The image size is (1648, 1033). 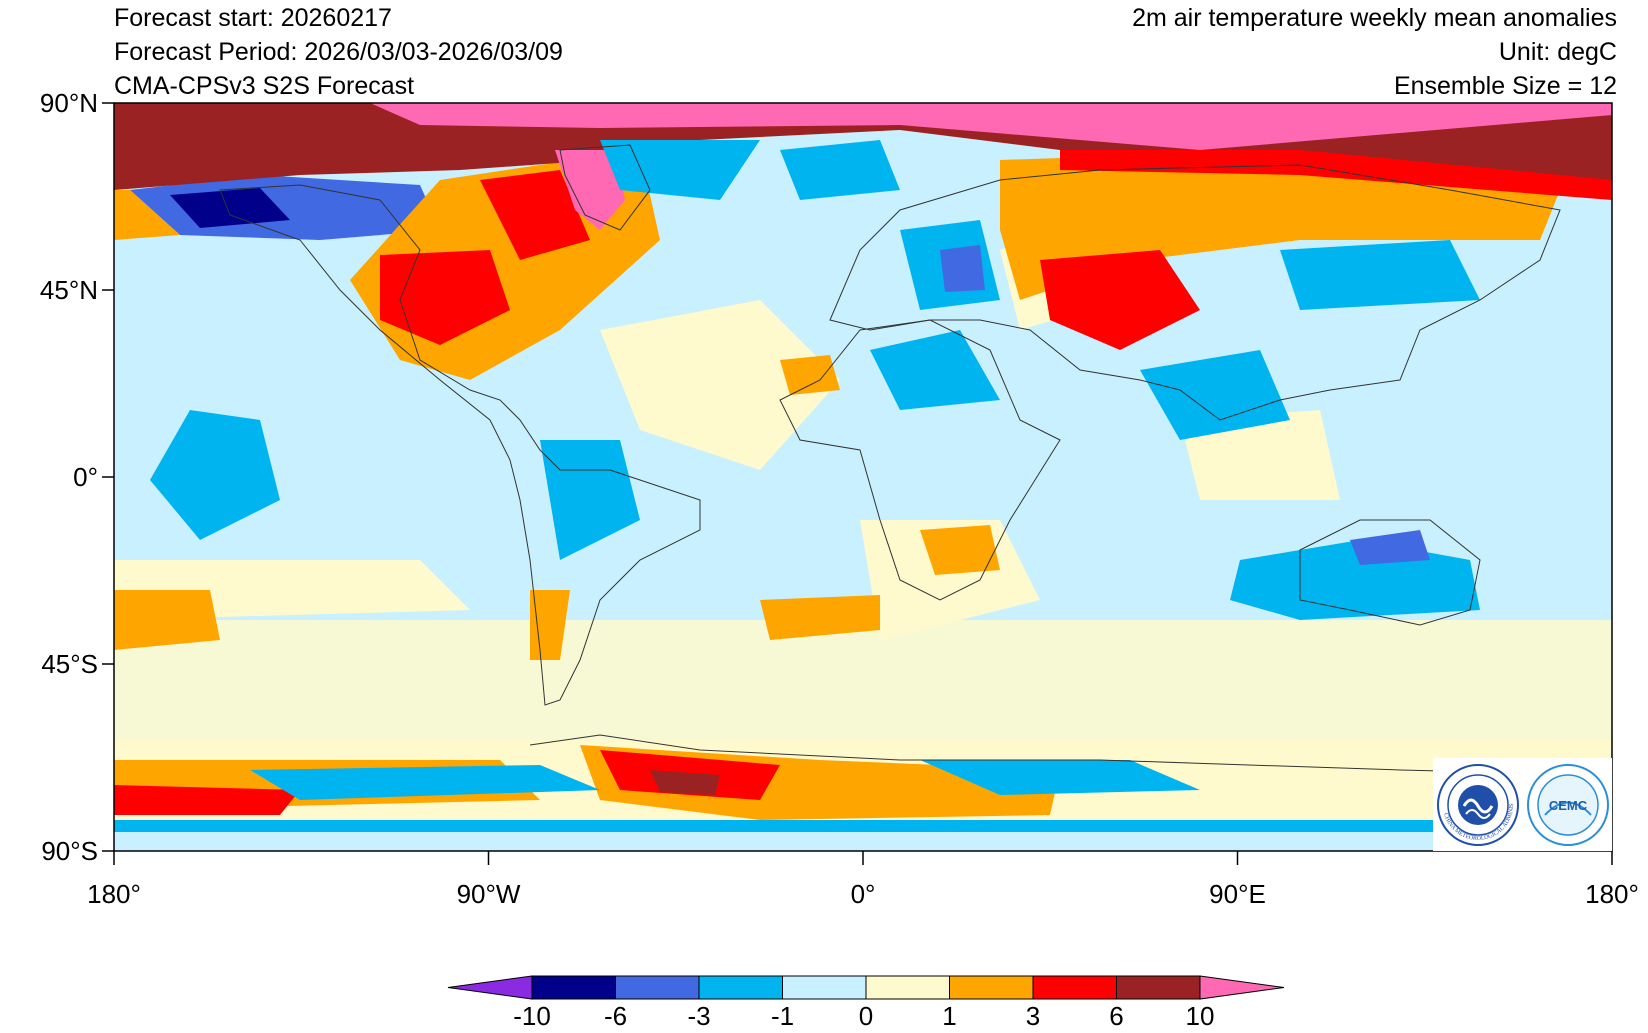 What do you see at coordinates (264, 86) in the screenshot?
I see `model-name: CMA-CPSv3 S2S Forecast` at bounding box center [264, 86].